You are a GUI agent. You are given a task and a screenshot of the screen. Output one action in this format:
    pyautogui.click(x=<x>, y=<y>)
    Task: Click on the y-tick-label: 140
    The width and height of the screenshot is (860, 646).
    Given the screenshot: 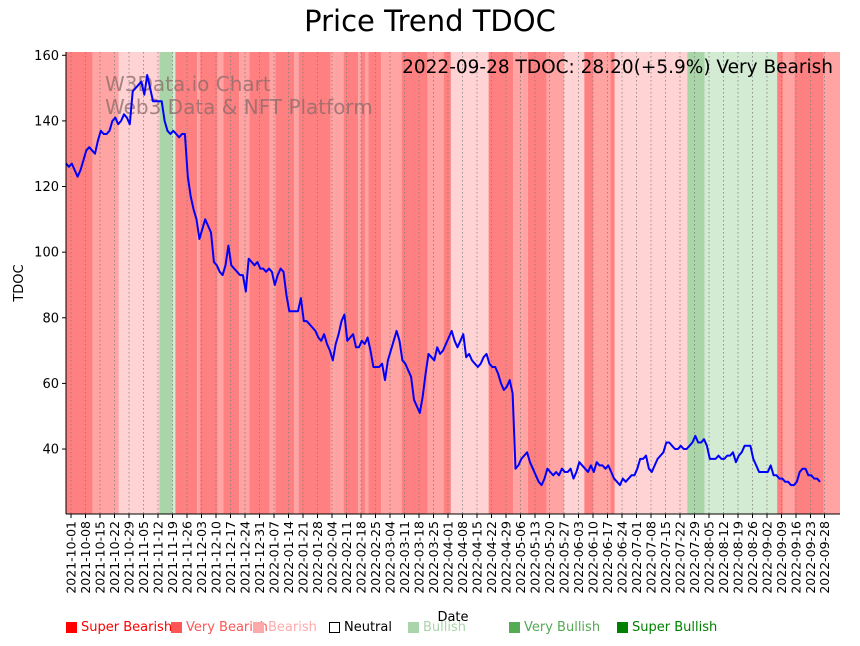 What is the action you would take?
    pyautogui.click(x=46, y=121)
    